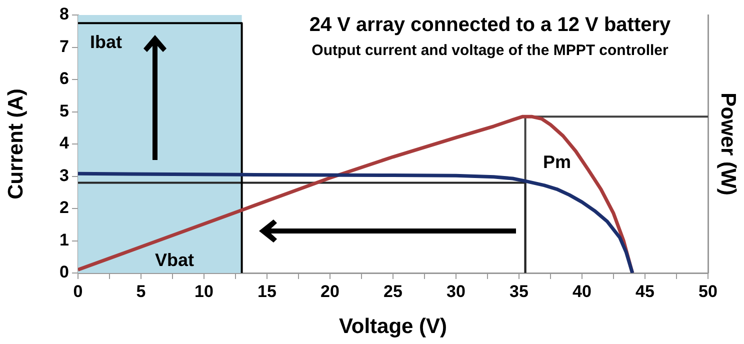 Image resolution: width=744 pixels, height=344 pixels. Describe the element at coordinates (708, 291) in the screenshot. I see `x-tick-label: 50` at that location.